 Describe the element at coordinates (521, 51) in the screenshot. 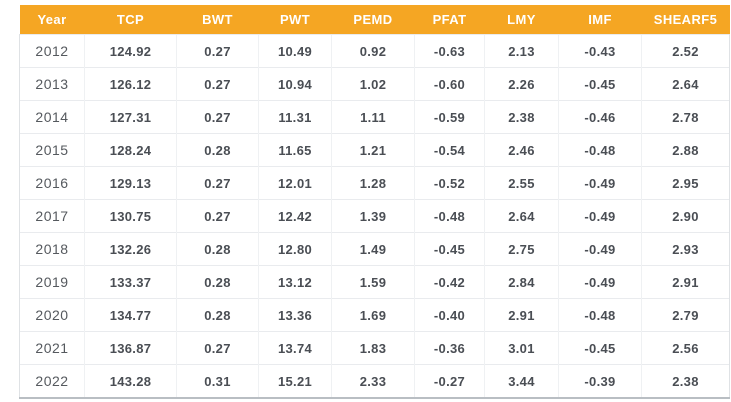

I see `value-cell: 2.13` at that location.